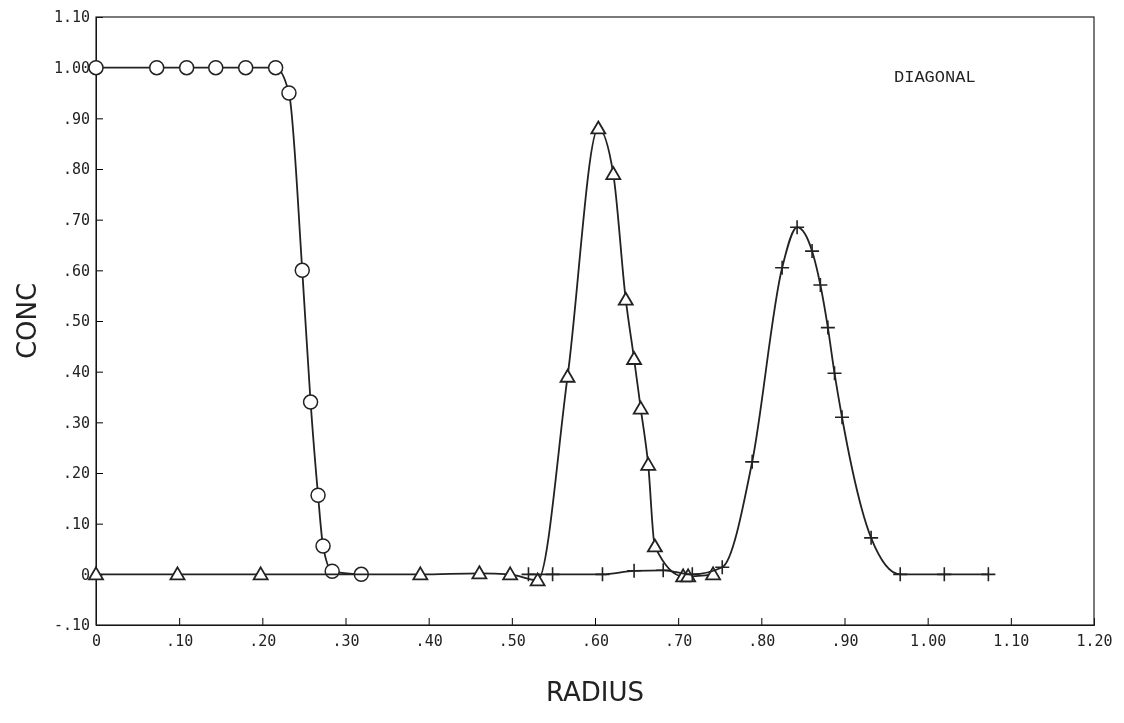 The image size is (1124, 723). What do you see at coordinates (1094, 640) in the screenshot?
I see `x-tick-label: 1.20` at bounding box center [1094, 640].